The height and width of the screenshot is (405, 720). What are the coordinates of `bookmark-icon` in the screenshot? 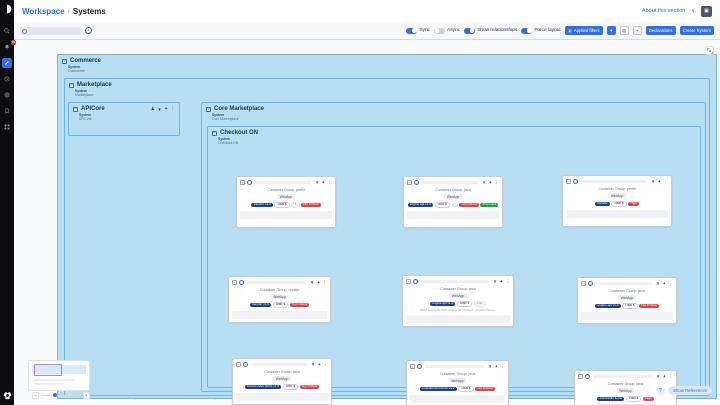 It's located at (7, 111).